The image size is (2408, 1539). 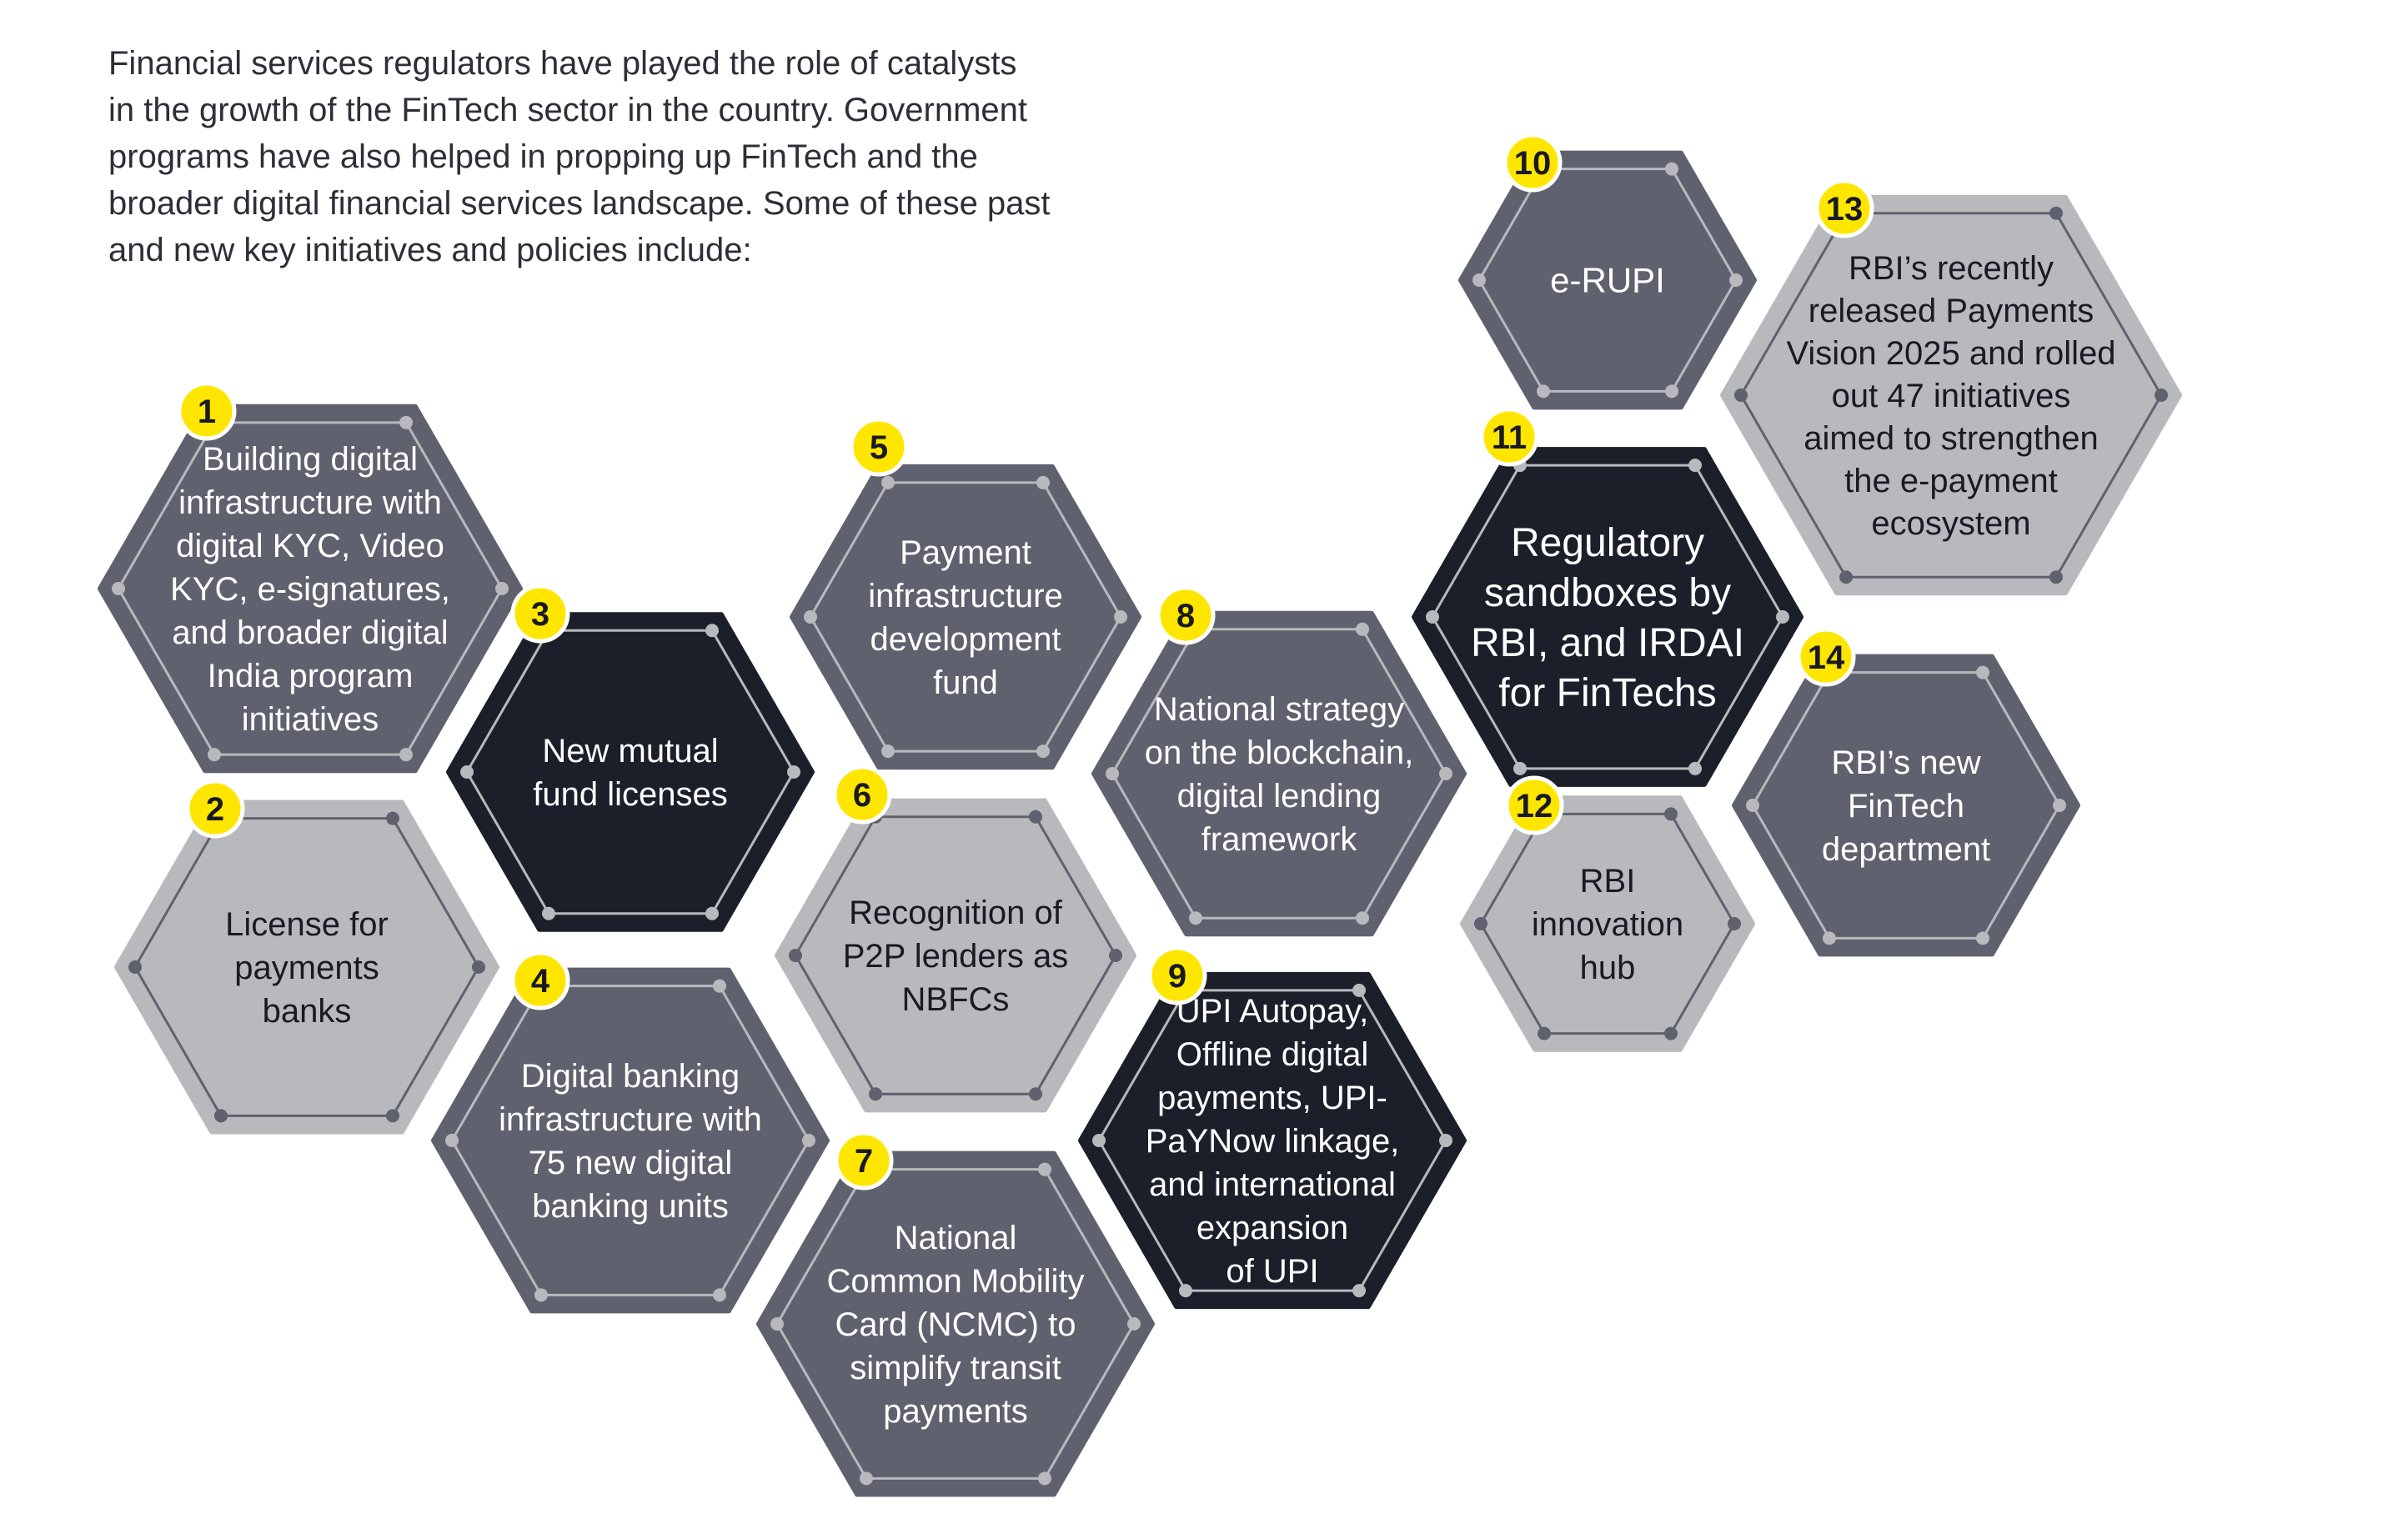 I want to click on initiative-label-line: initiatives, so click(x=310, y=719).